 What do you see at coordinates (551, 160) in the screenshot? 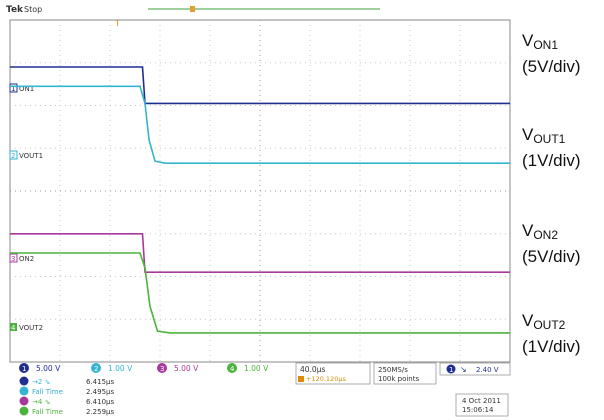
I see `vout1-scale: (1V/div)` at bounding box center [551, 160].